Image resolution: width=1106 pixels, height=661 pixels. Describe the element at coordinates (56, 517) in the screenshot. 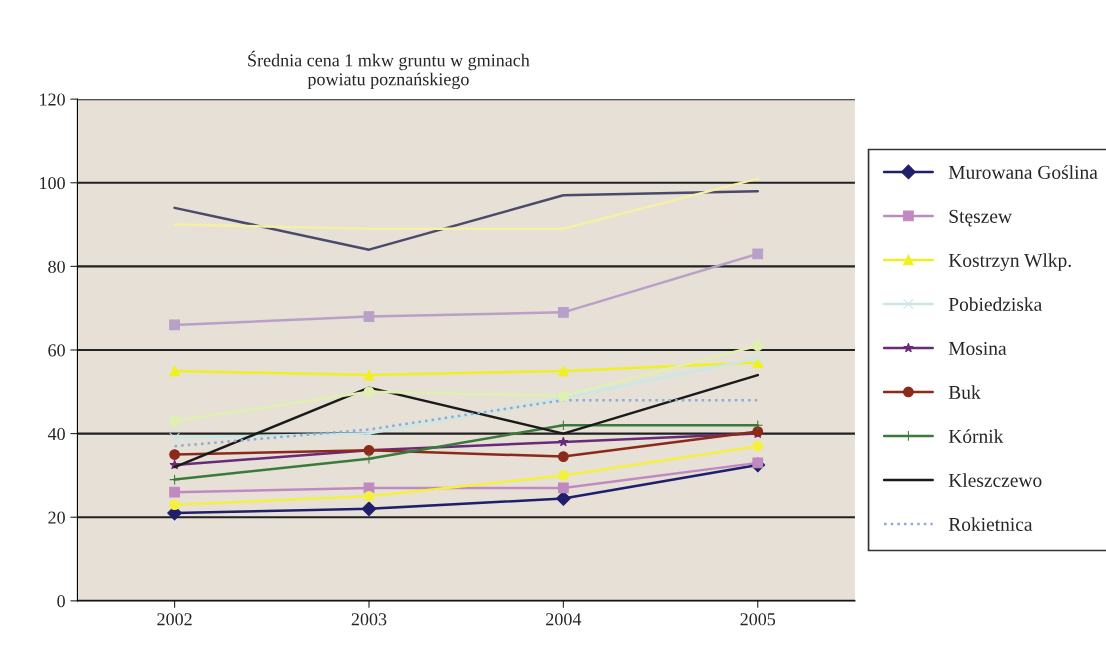

I see `y-tick-label: 20` at that location.